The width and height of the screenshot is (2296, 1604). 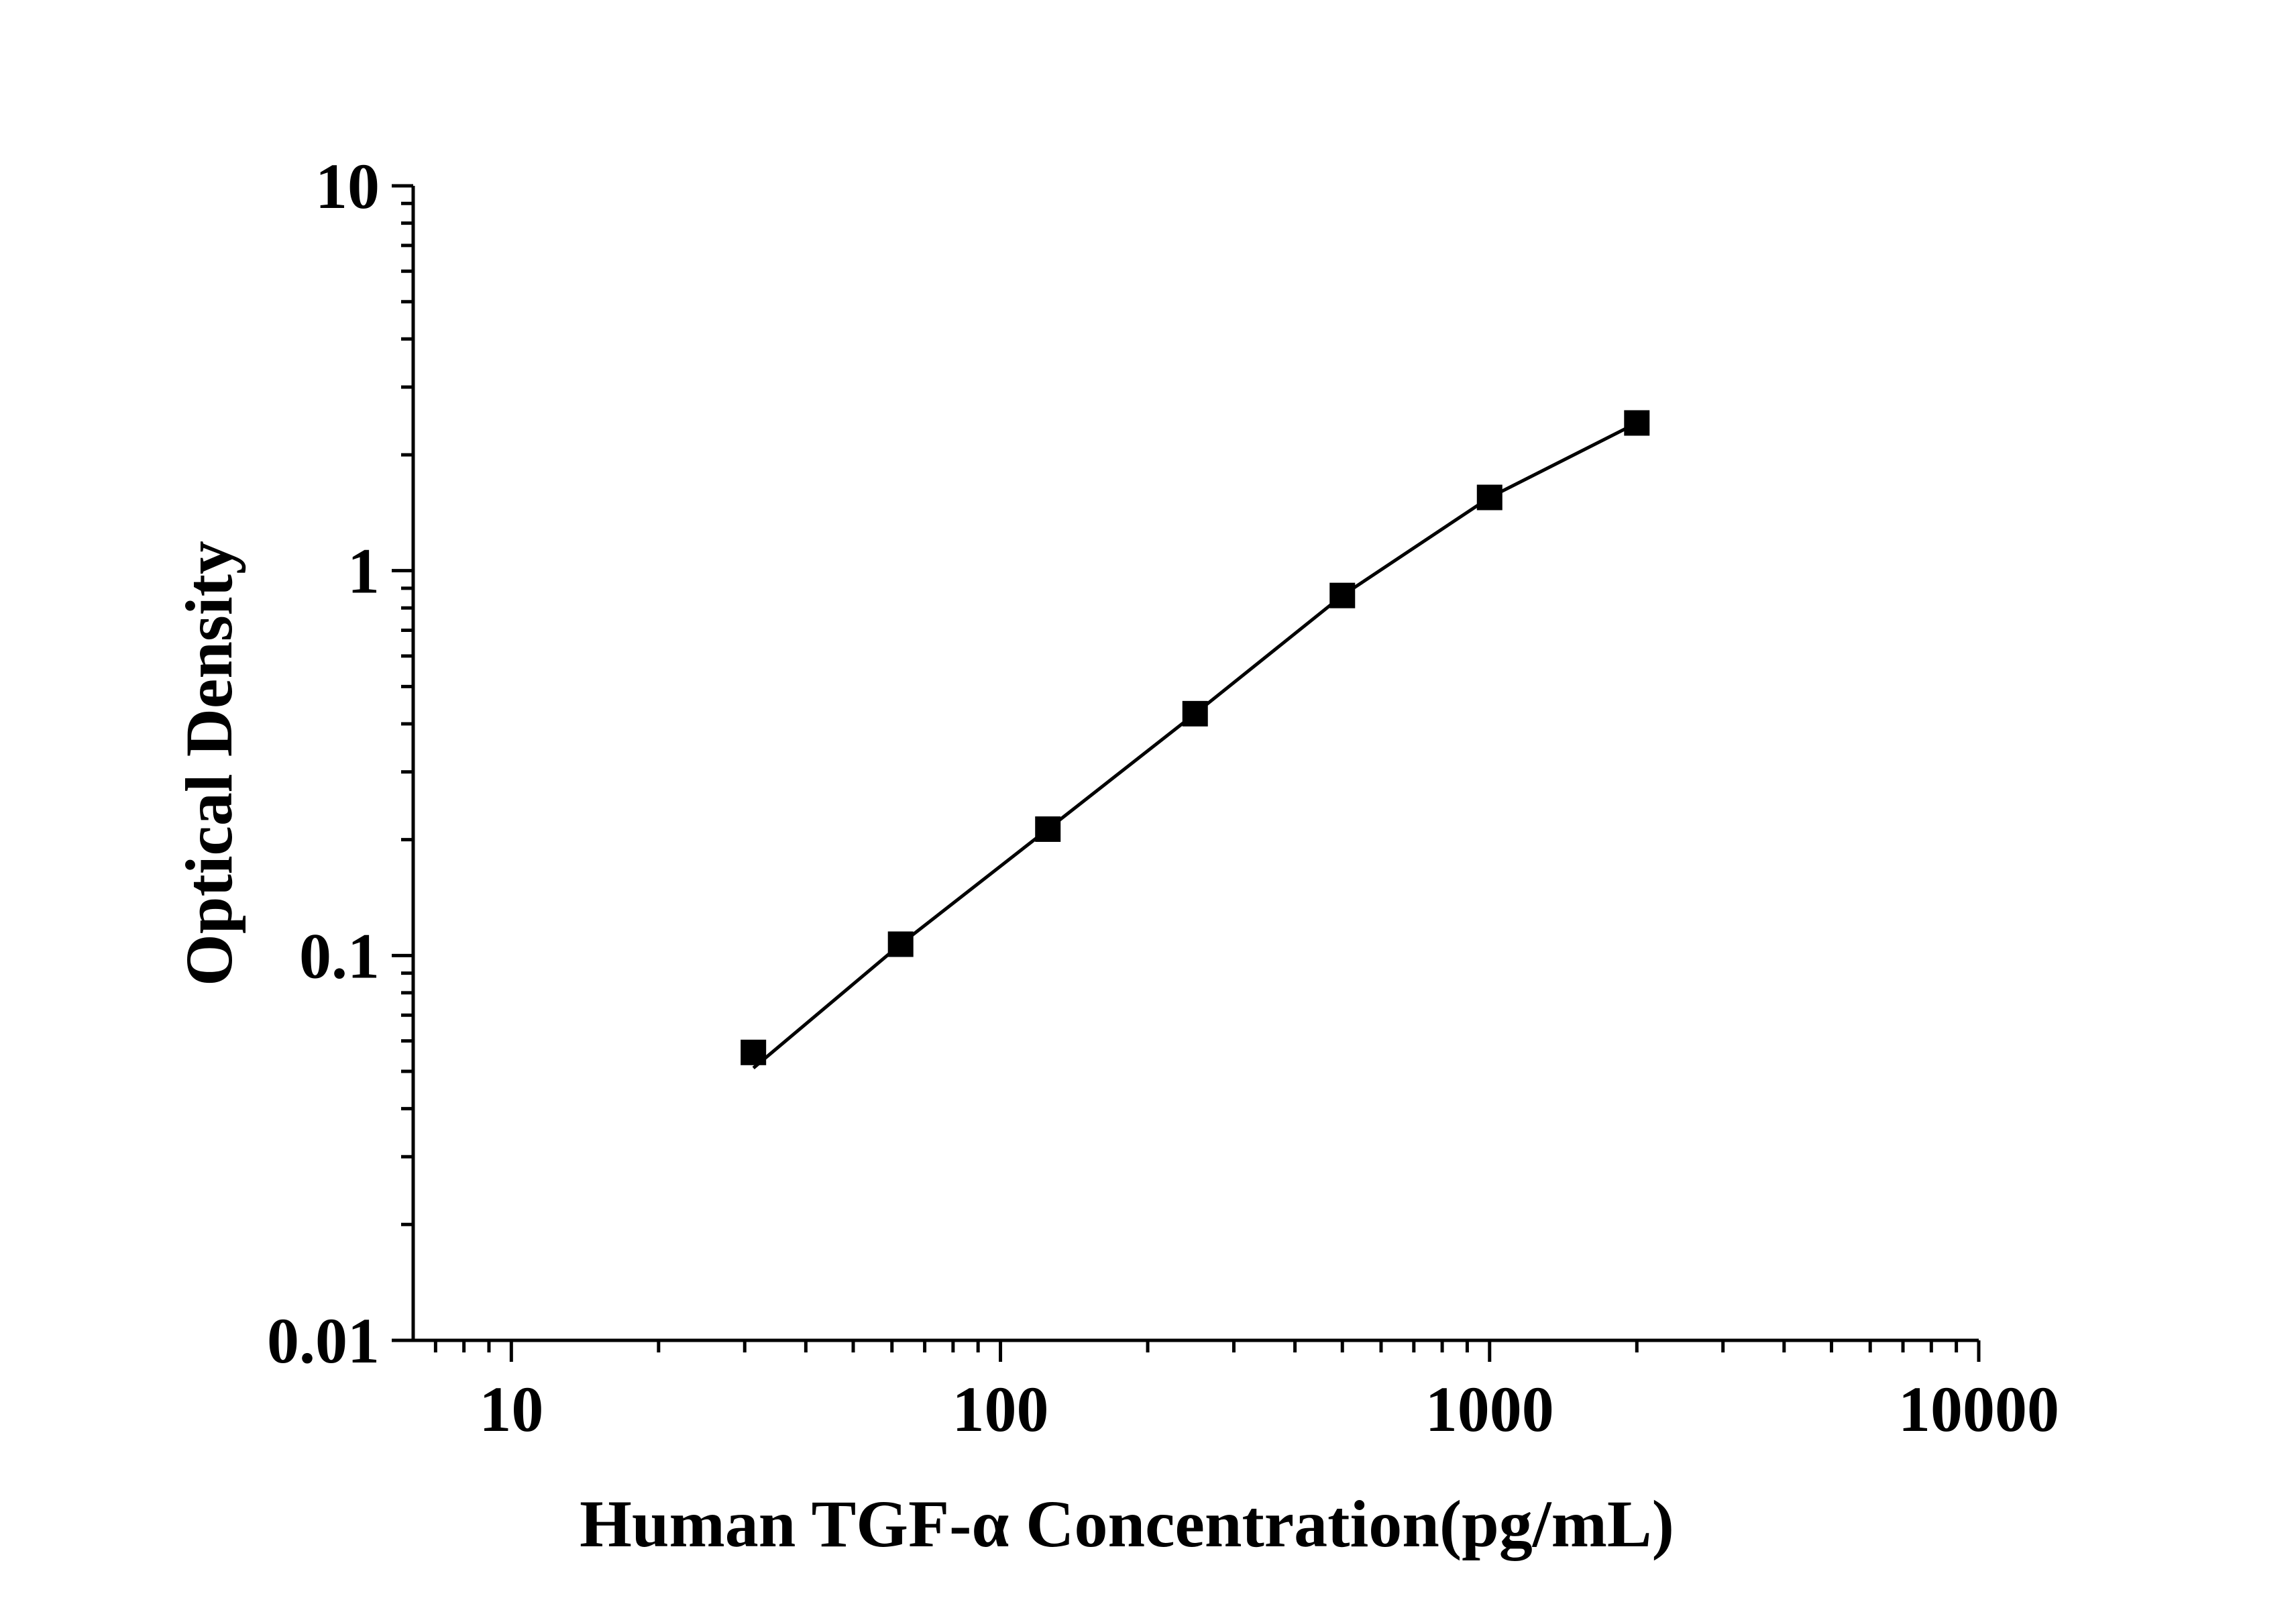 I want to click on x-tick-label: 10, so click(x=511, y=1409).